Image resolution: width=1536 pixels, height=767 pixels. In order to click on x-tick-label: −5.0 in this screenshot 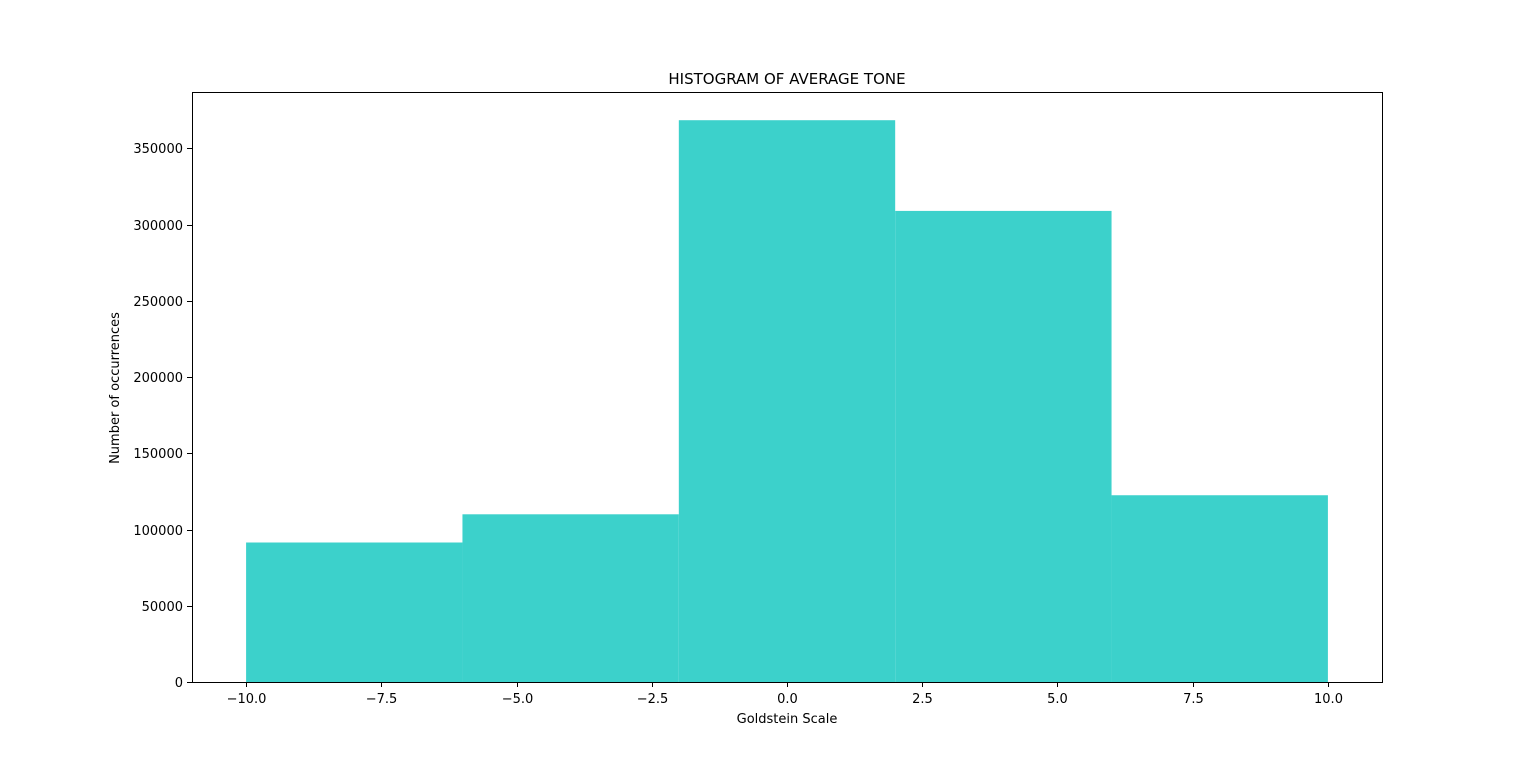, I will do `click(518, 699)`.